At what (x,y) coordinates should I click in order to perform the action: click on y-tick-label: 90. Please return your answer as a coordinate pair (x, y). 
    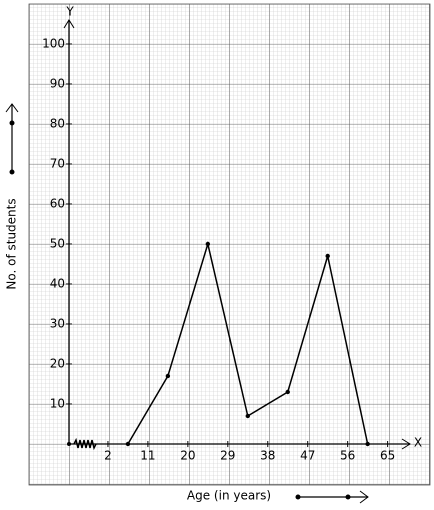
    Looking at the image, I should click on (57, 84).